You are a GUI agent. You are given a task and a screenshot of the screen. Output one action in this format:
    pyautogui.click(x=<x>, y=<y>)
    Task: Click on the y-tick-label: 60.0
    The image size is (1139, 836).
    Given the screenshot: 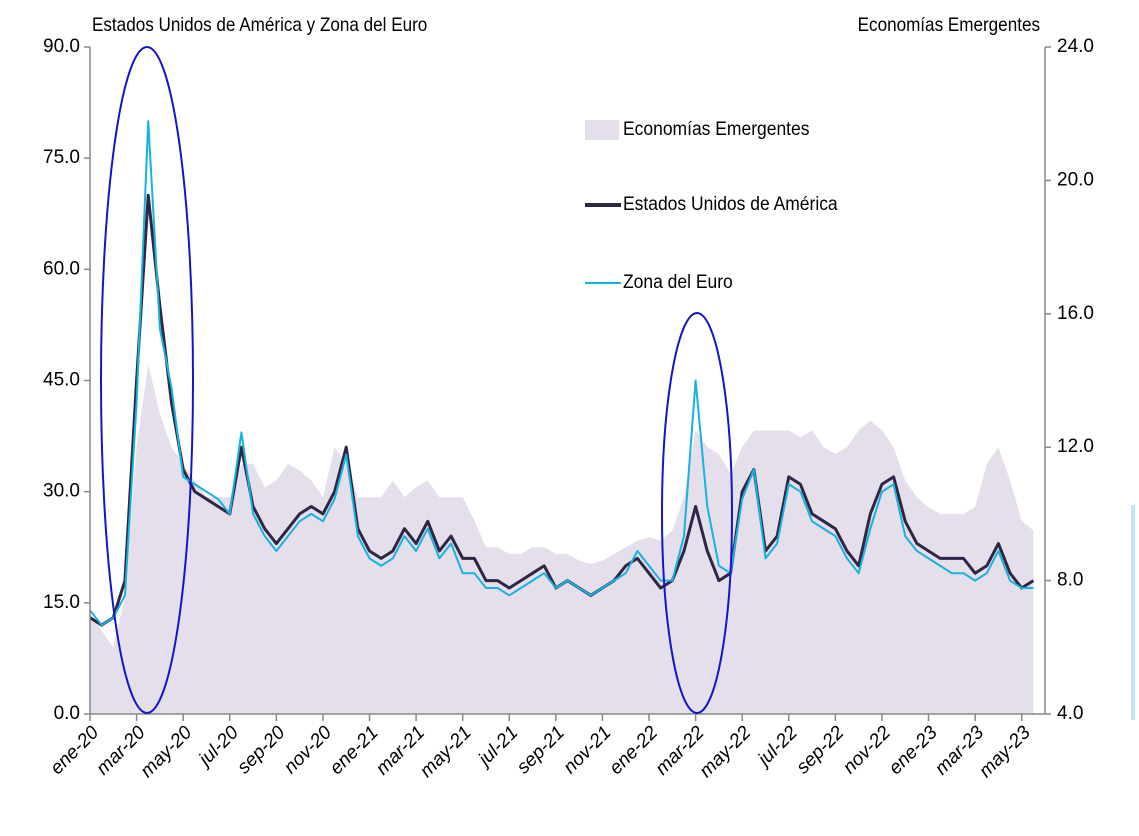 What is the action you would take?
    pyautogui.click(x=61, y=268)
    